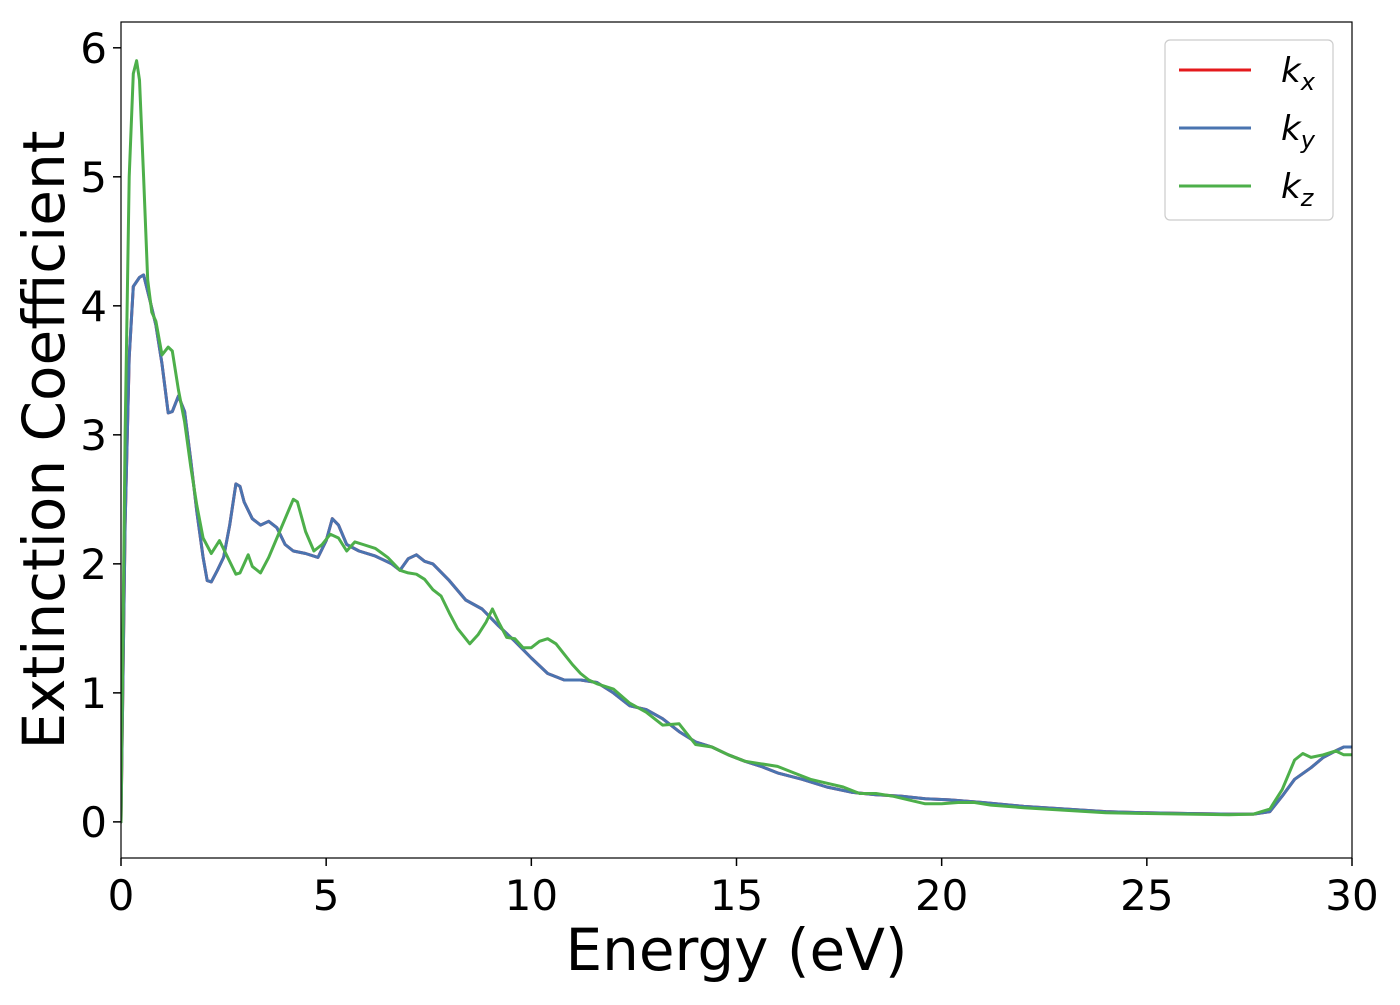  I want to click on legend-label-kz: kz, so click(1298, 189).